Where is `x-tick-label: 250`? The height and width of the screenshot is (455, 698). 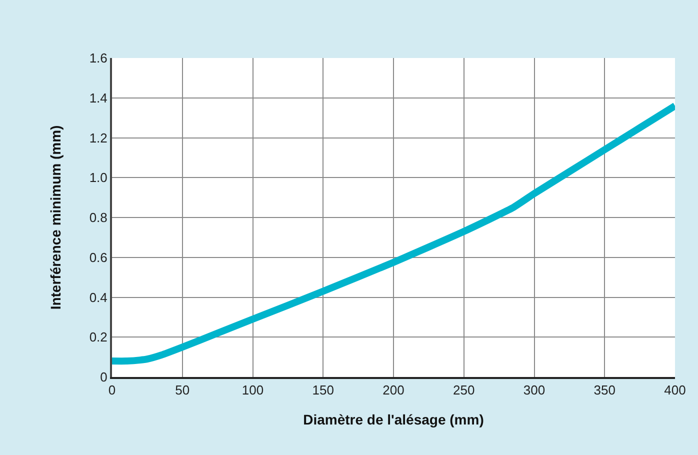 x-tick-label: 250 is located at coordinates (464, 390).